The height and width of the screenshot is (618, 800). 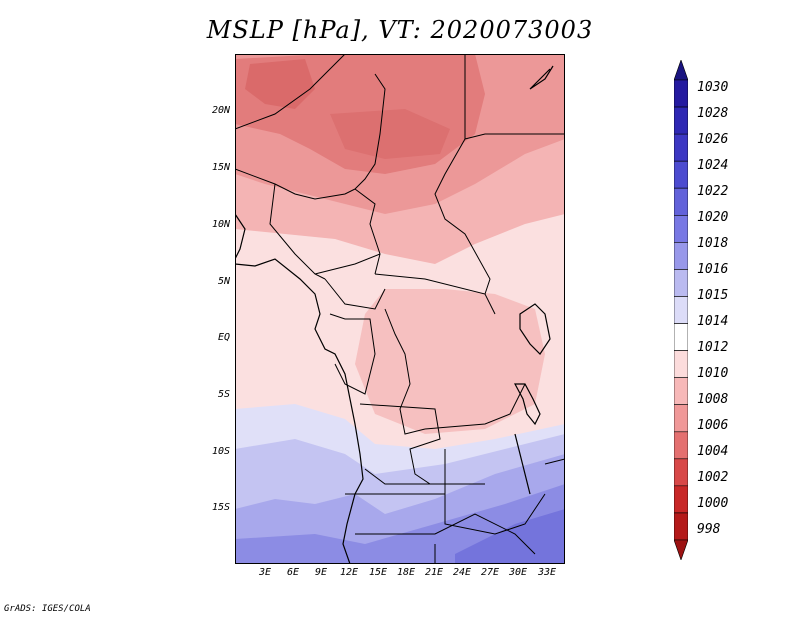 I want to click on colorbar-label-1030: 1030, so click(x=713, y=87).